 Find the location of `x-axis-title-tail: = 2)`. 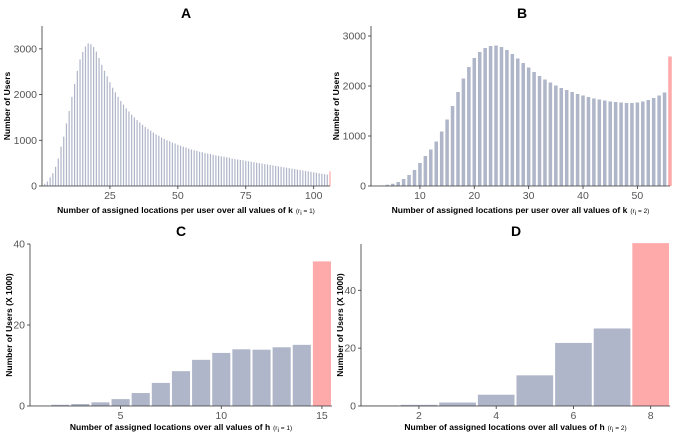

x-axis-title-tail: = 2) is located at coordinates (619, 428).